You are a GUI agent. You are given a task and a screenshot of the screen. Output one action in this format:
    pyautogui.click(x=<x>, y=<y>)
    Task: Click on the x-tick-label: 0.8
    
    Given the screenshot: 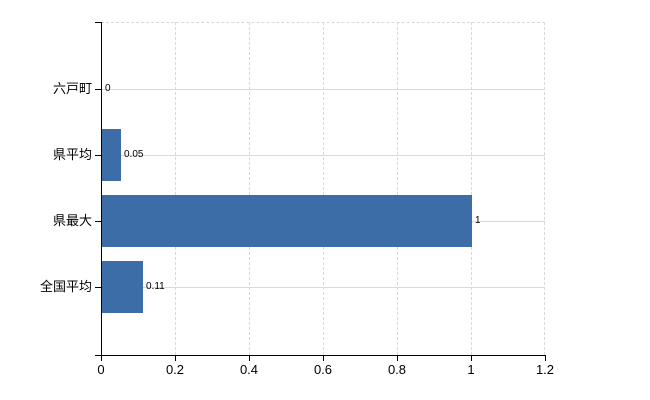 What is the action you would take?
    pyautogui.click(x=397, y=369)
    